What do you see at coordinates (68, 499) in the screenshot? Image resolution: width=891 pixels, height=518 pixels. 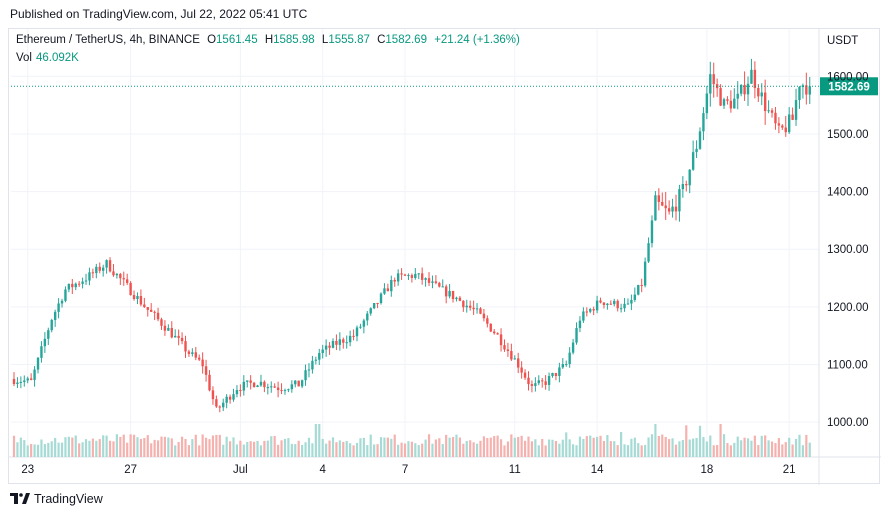 I see `brand-label: TradingView` at bounding box center [68, 499].